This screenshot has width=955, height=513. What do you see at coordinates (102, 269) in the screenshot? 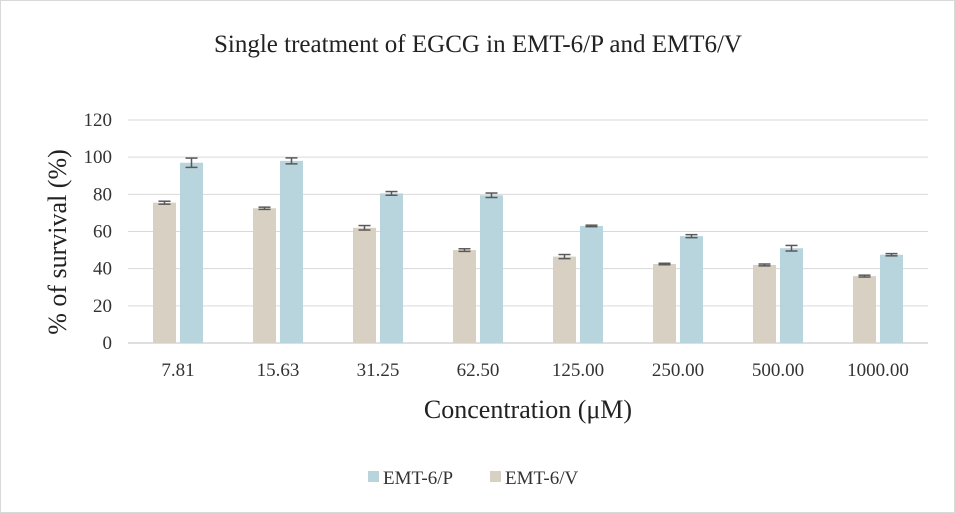
I see `y-tick-label: 40` at bounding box center [102, 269].